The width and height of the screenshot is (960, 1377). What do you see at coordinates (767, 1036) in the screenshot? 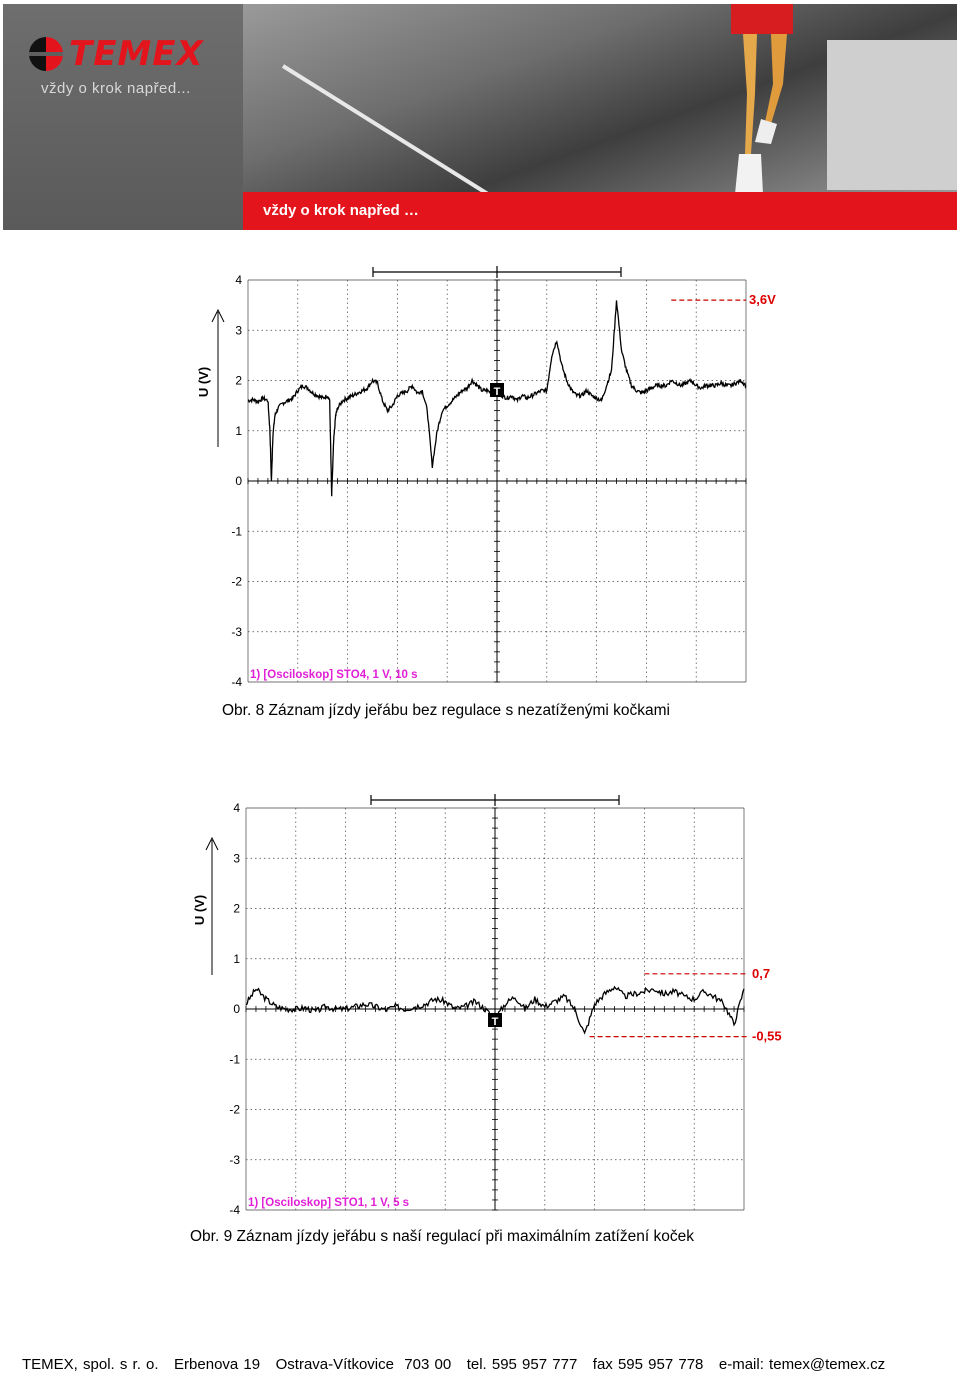
I see `low-annotation-label: -0,55` at bounding box center [767, 1036].